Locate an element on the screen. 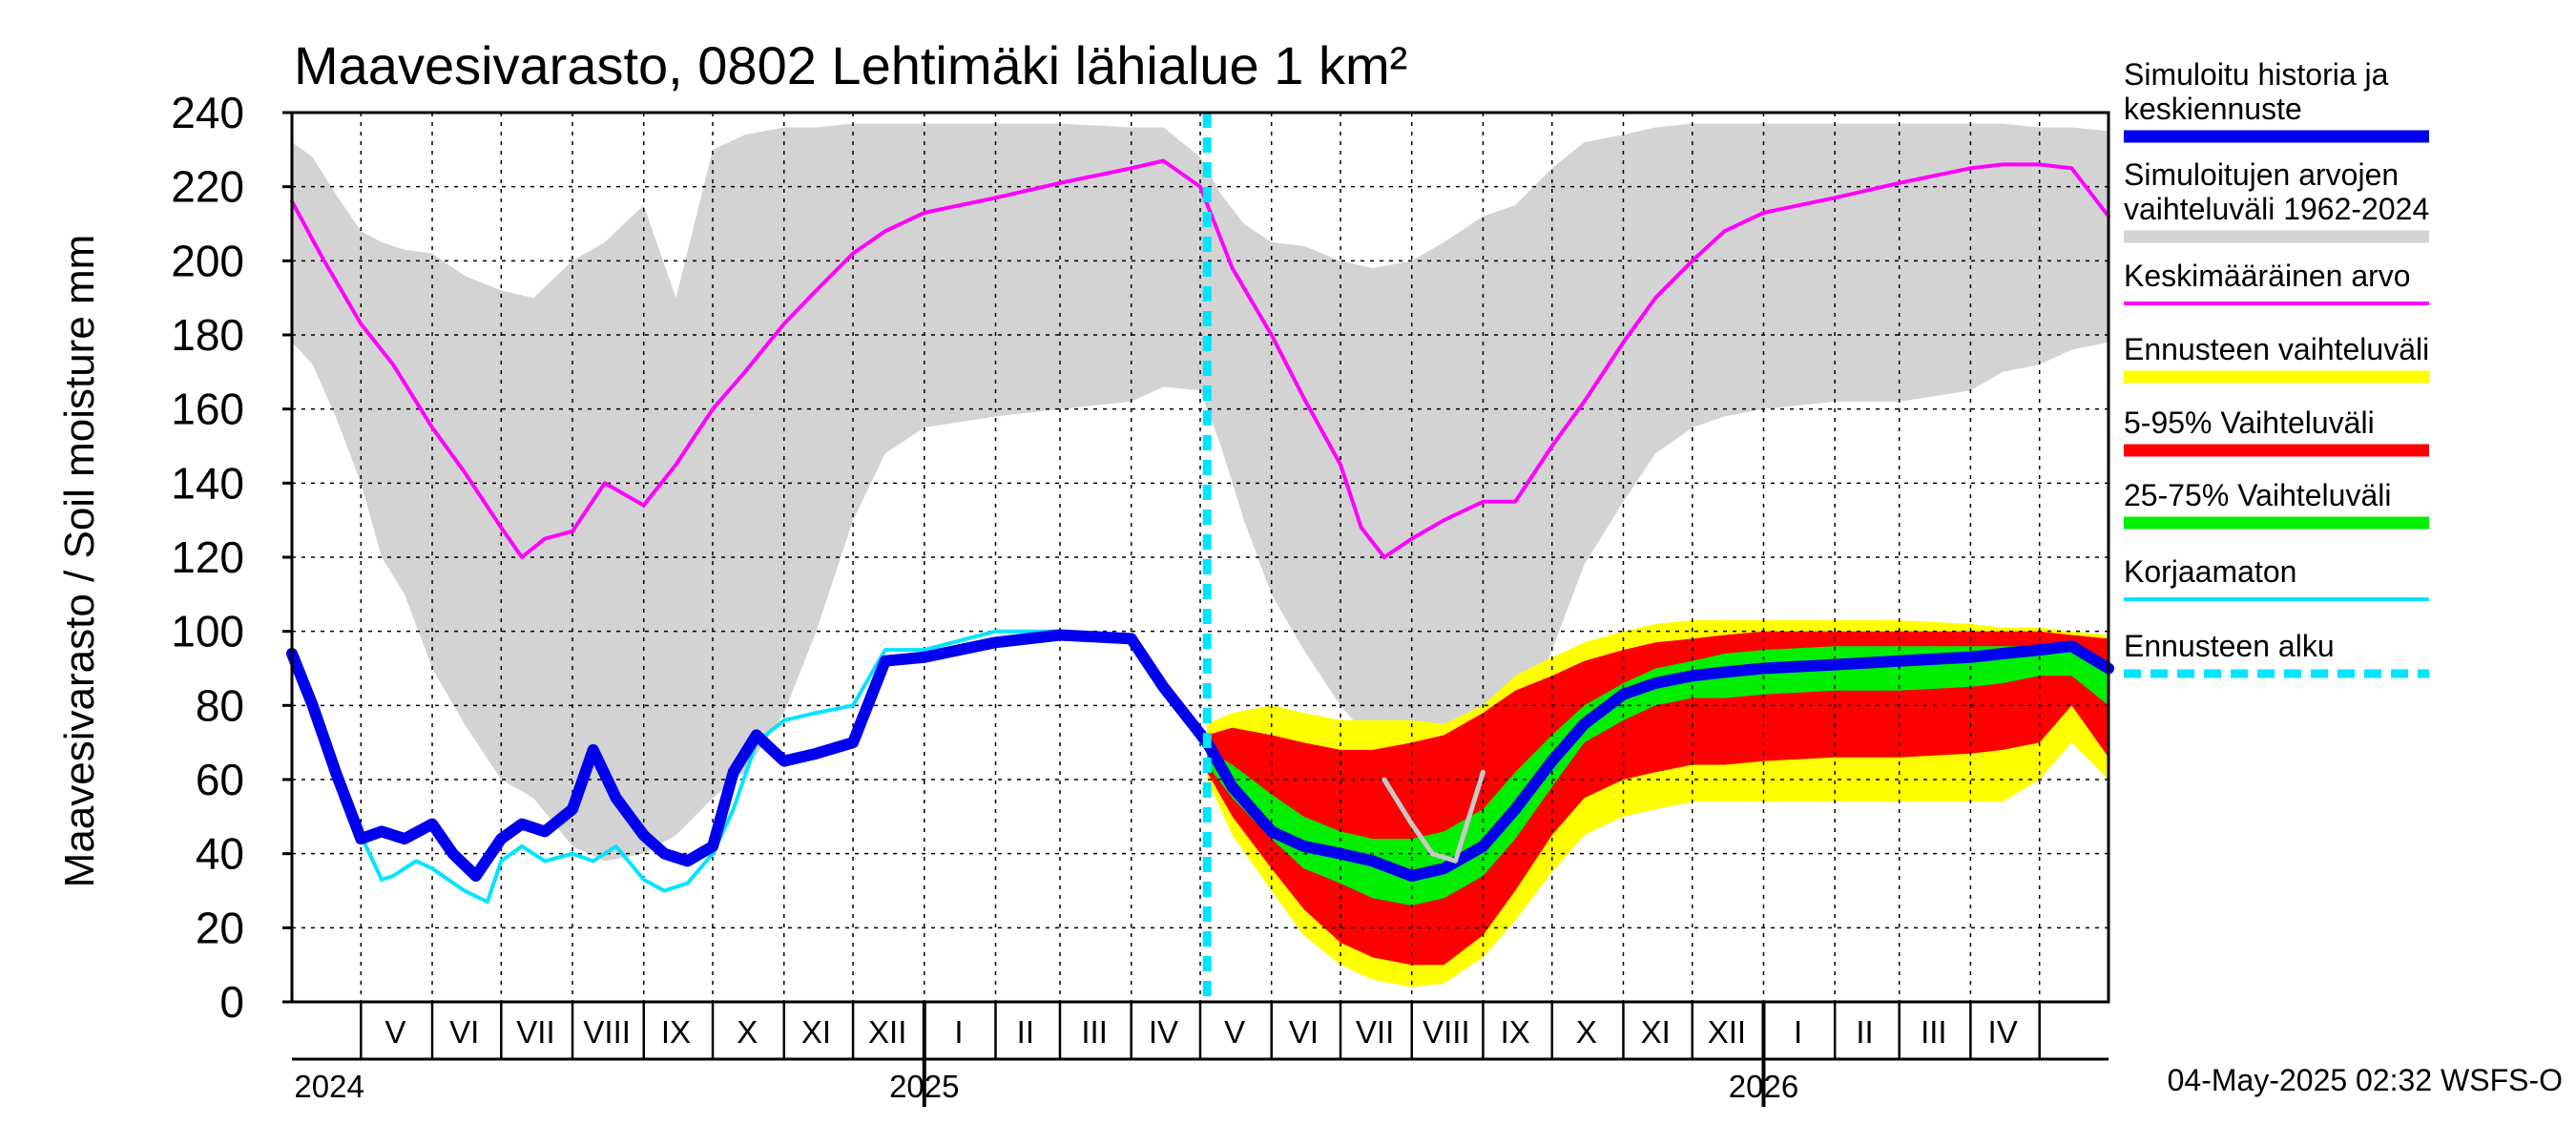 Image resolution: width=2576 pixels, height=1145 pixels. legend-label-0-1: keskiennuste is located at coordinates (2213, 109).